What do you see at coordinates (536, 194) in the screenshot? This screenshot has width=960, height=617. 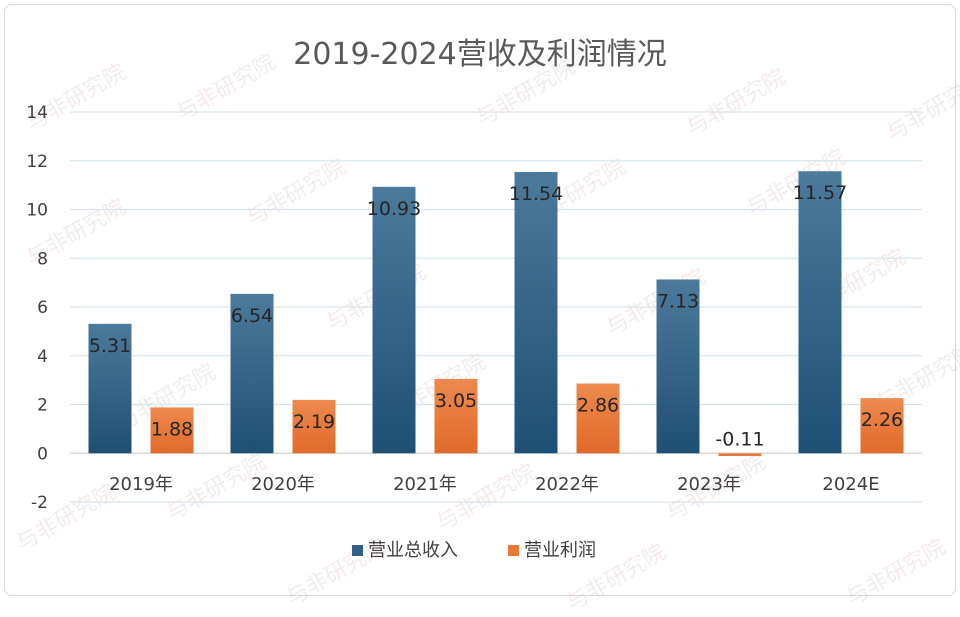 I see `data-label: 11.54` at bounding box center [536, 194].